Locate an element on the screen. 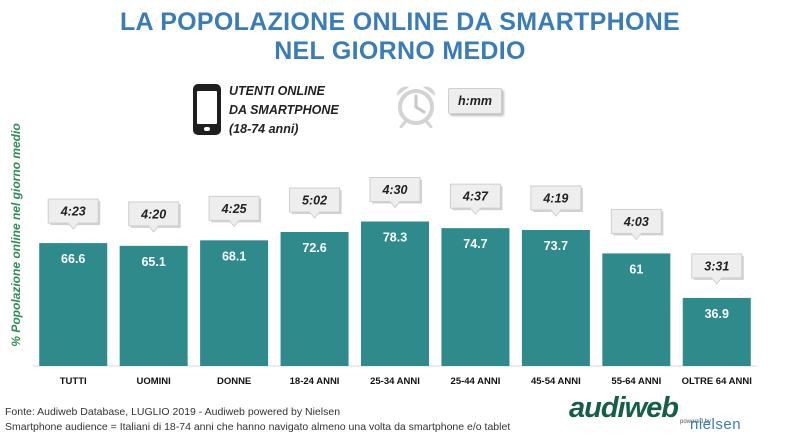  x-tick-label: UOMINI is located at coordinates (154, 381).